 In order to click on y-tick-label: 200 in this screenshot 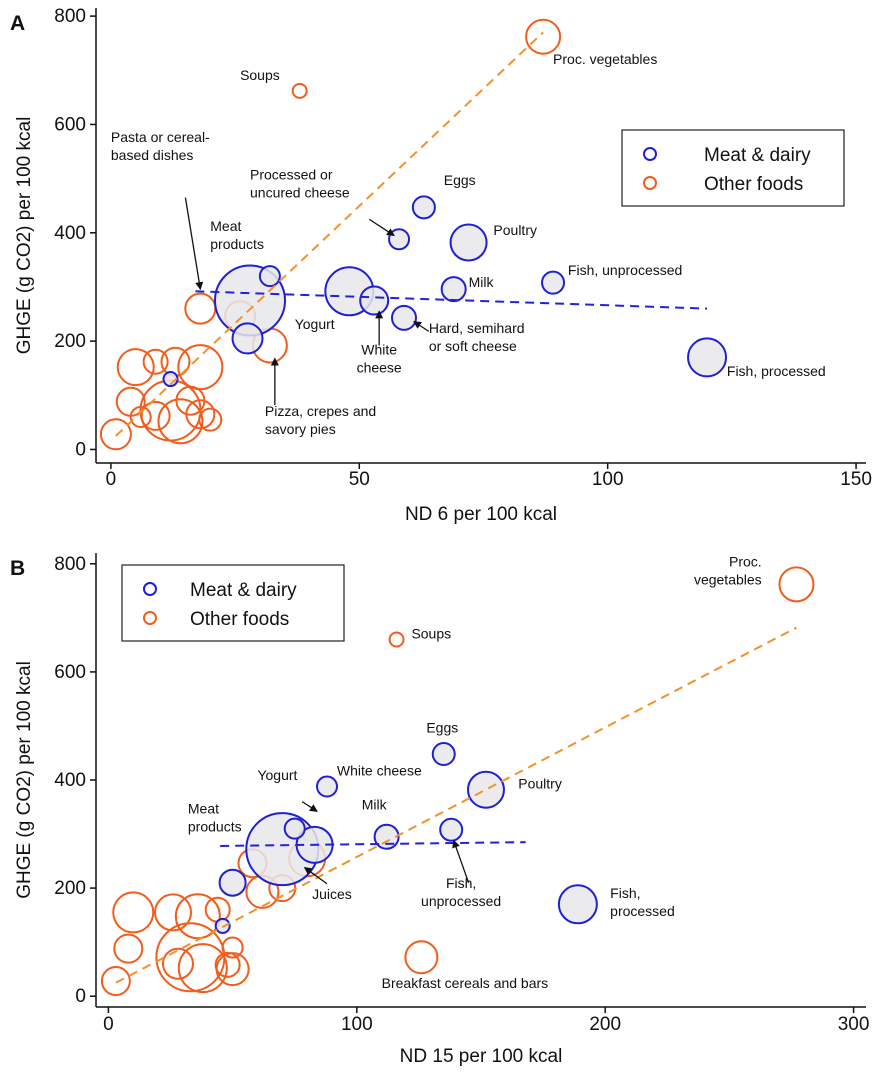, I will do `click(70, 341)`.